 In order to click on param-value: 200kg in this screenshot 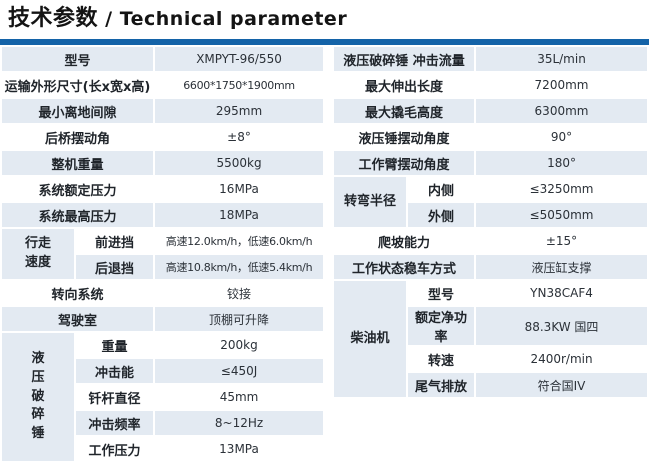, I will do `click(239, 345)`.